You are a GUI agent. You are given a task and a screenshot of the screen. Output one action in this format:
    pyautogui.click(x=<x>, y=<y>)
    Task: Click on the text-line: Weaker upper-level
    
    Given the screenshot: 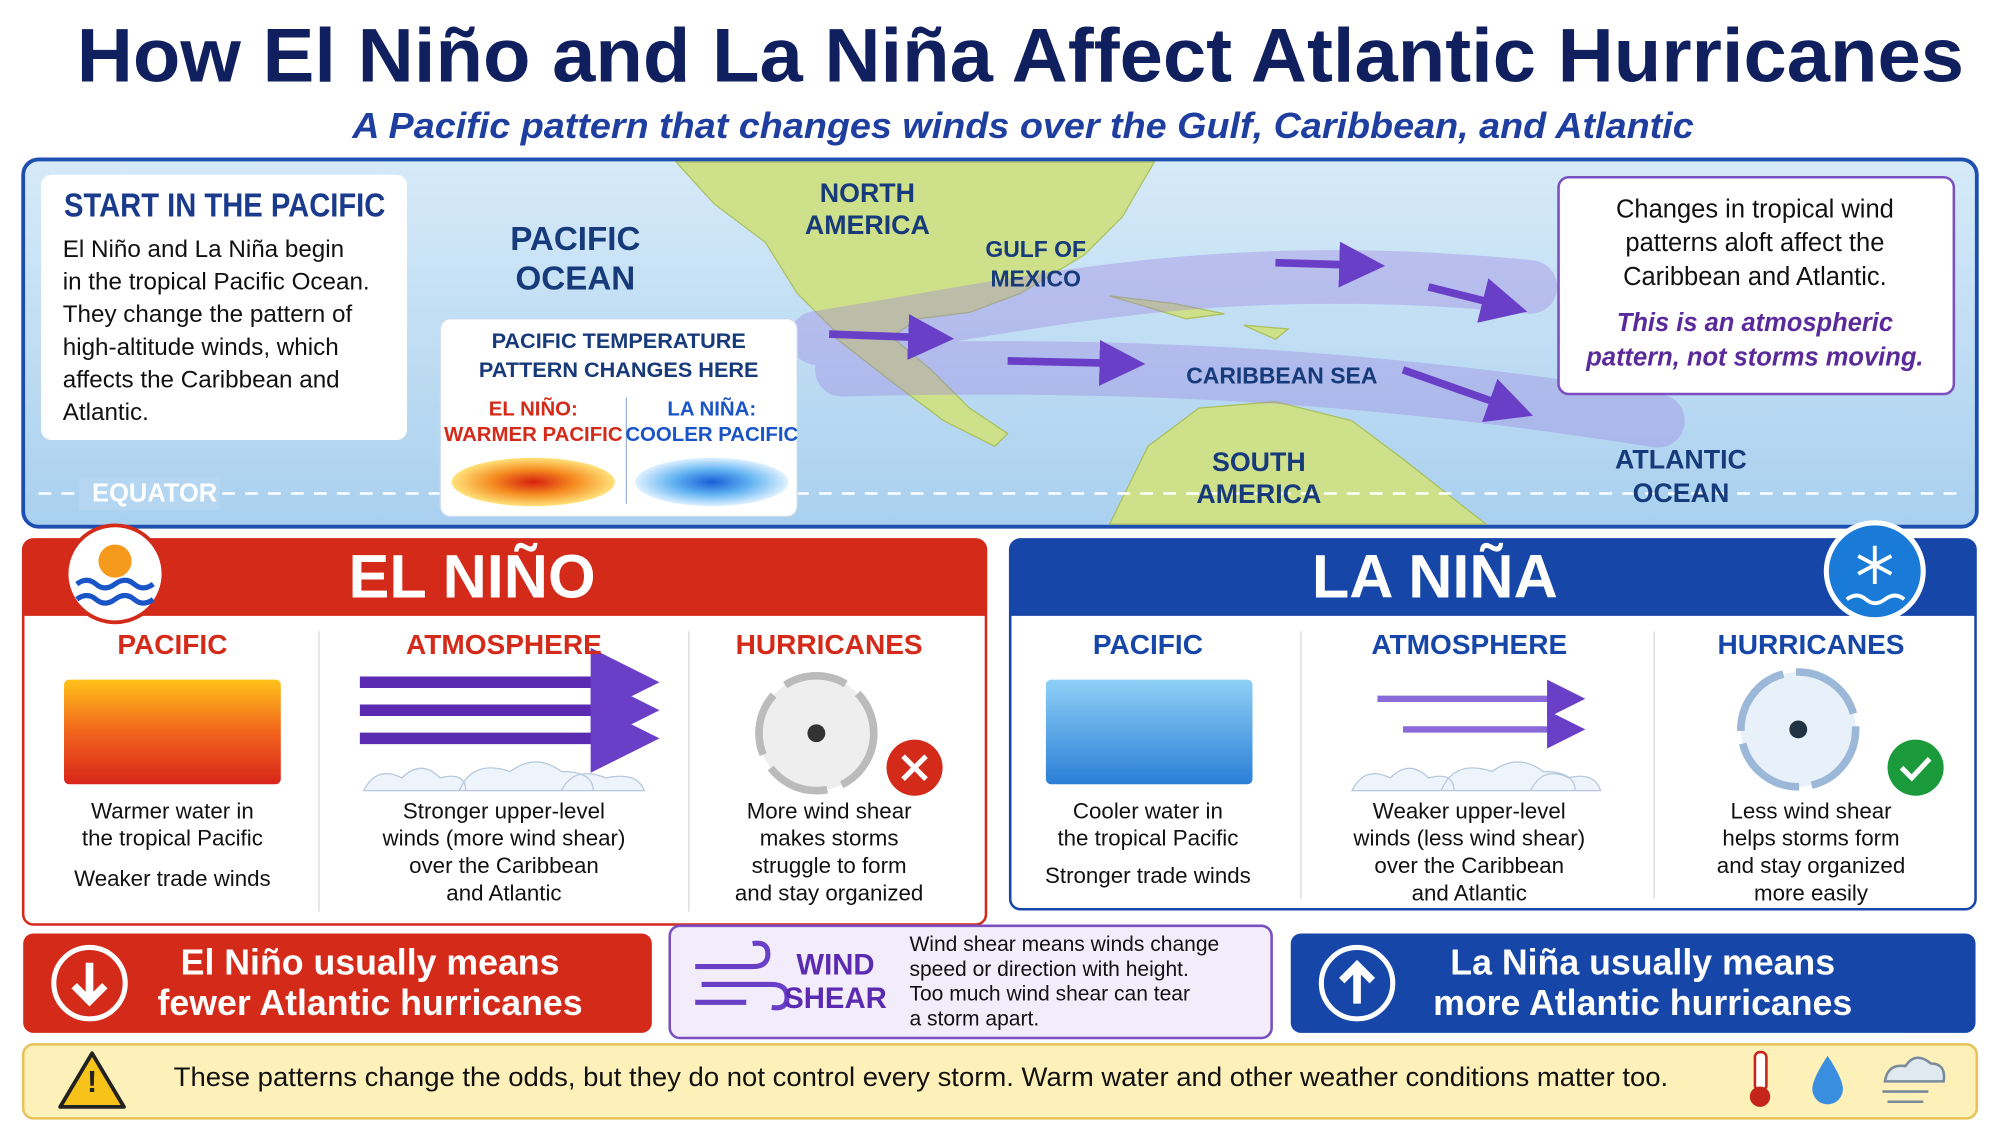 What is the action you would take?
    pyautogui.click(x=1469, y=810)
    